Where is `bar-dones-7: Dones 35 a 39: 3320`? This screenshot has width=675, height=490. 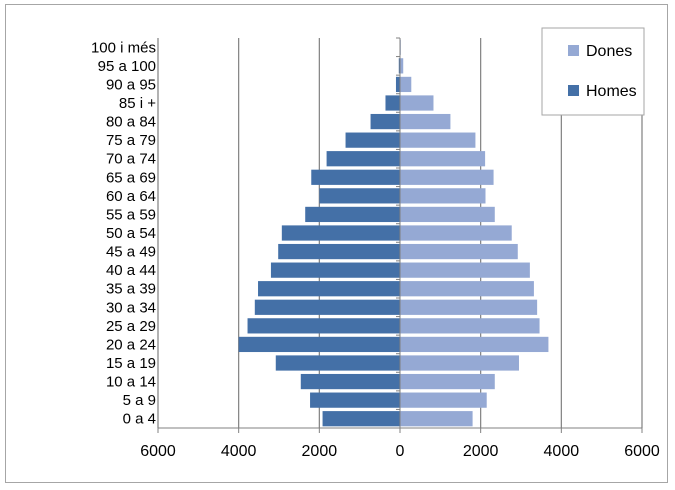
bar-dones-7: Dones 35 a 39: 3320 is located at coordinates (467, 288).